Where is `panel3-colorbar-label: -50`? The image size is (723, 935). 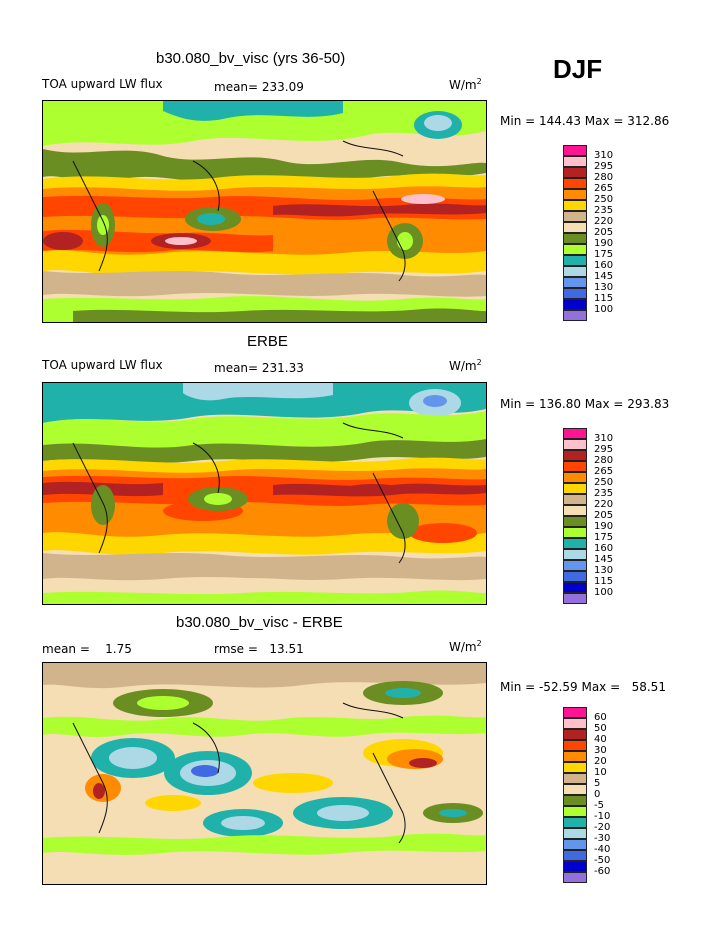
panel3-colorbar-label: -50 is located at coordinates (602, 860).